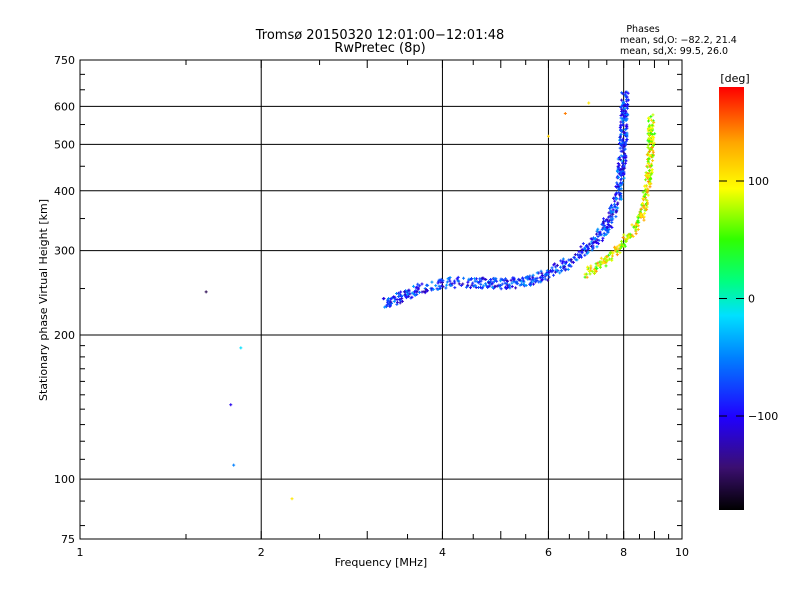 Image resolution: width=800 pixels, height=600 pixels. I want to click on chart-subtitle: RwPretec (8p), so click(379, 48).